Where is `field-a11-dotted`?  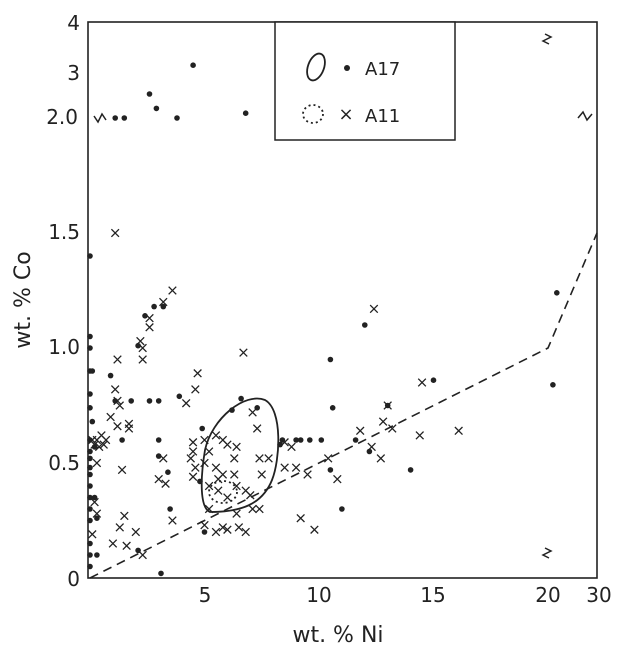
field-a11-dotted is located at coordinates (223, 492).